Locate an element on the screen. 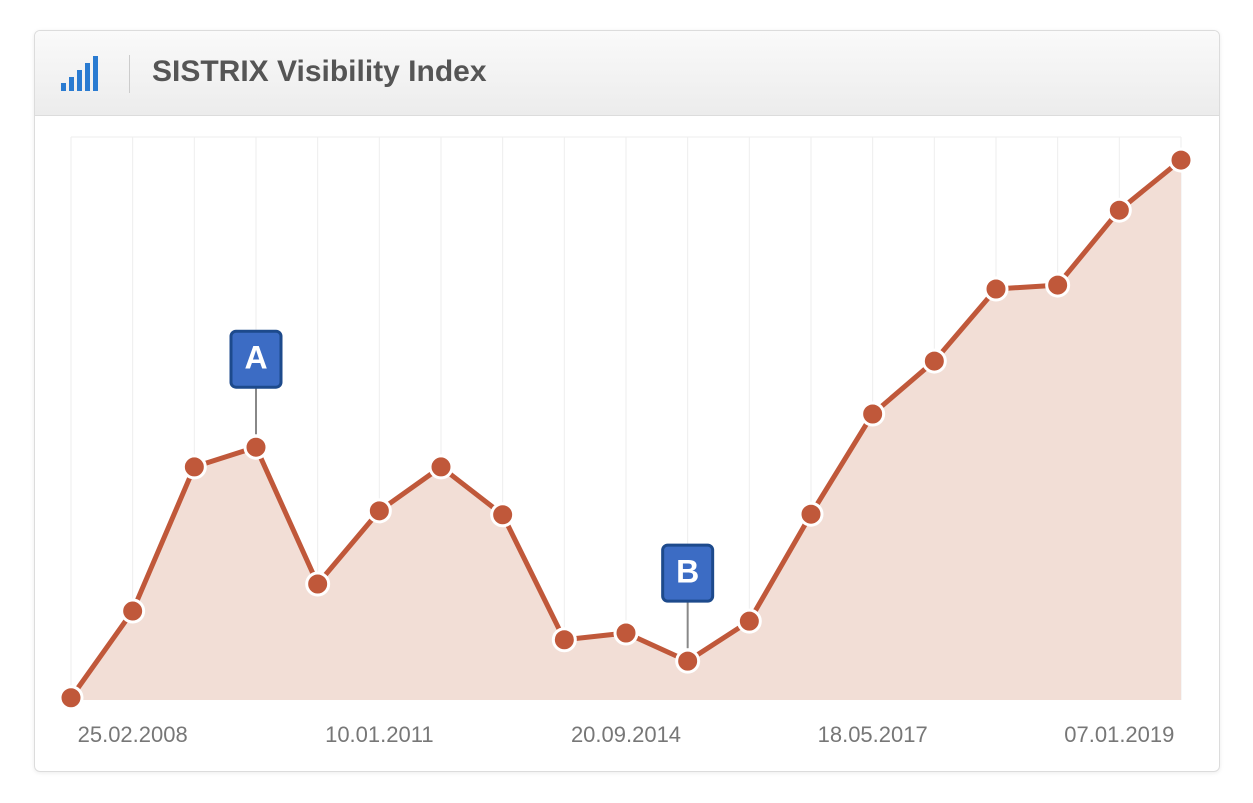  annotation-label: A is located at coordinates (255, 358).